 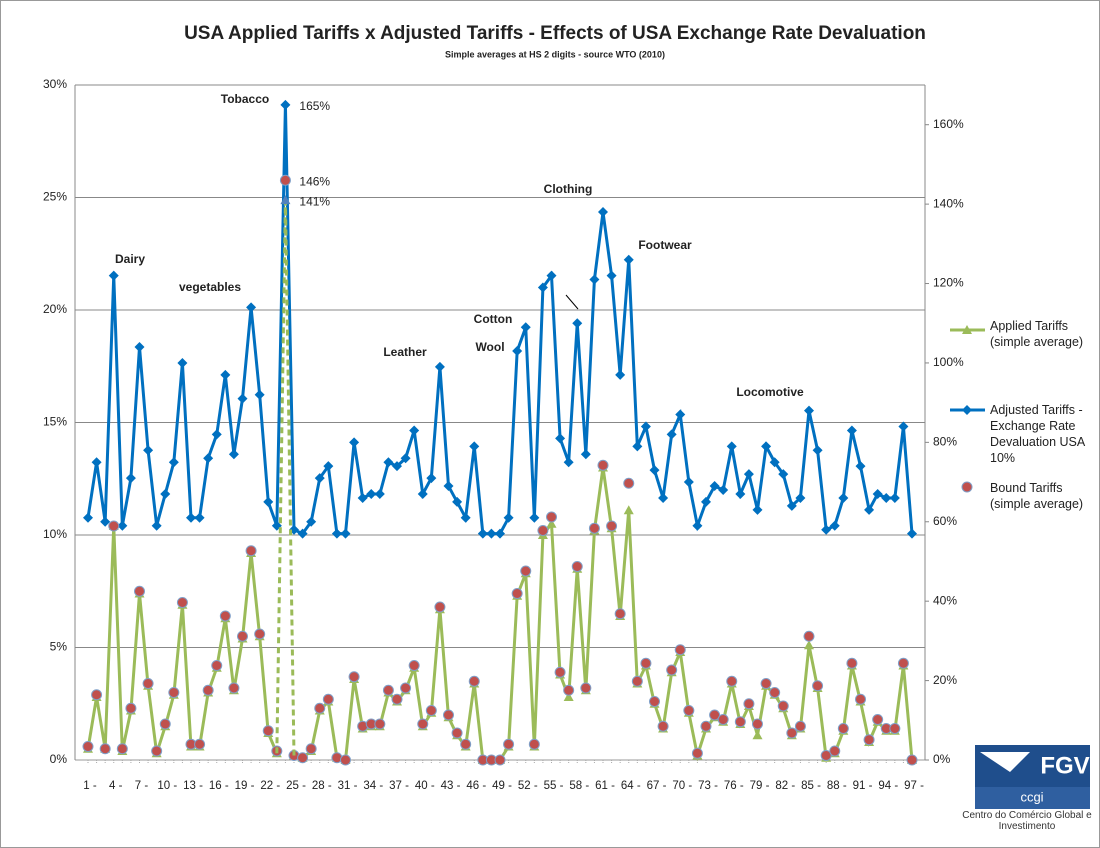 What do you see at coordinates (296, 786) in the screenshot?
I see `x-tick-label: 25 -` at bounding box center [296, 786].